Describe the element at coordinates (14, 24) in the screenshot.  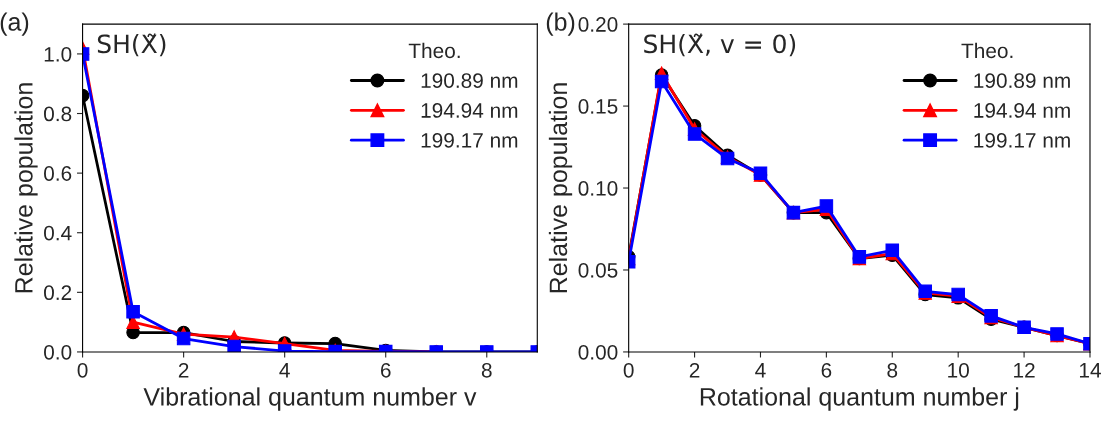
I see `text: (a)` at that location.